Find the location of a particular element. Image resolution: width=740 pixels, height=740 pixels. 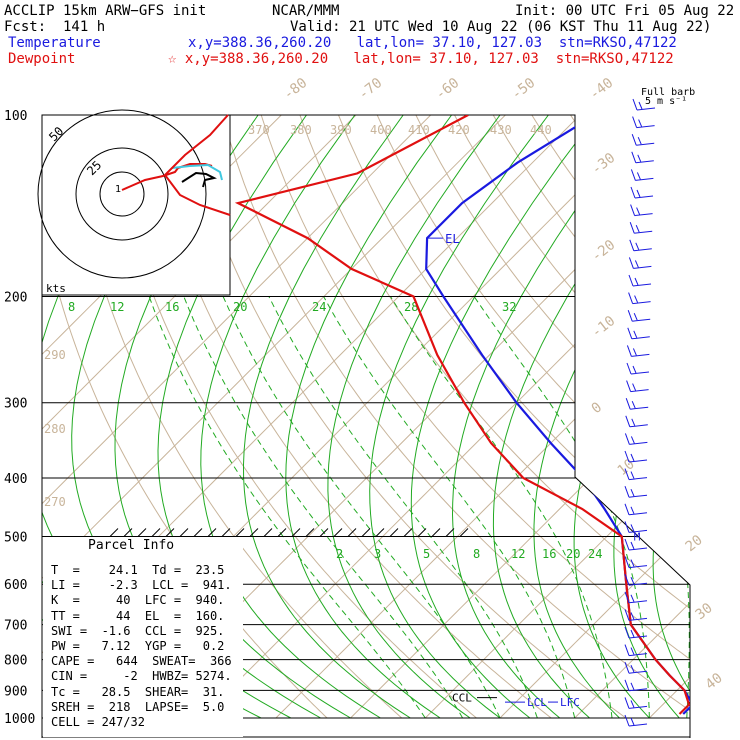

top-temp-label: -80 is located at coordinates (296, 89).